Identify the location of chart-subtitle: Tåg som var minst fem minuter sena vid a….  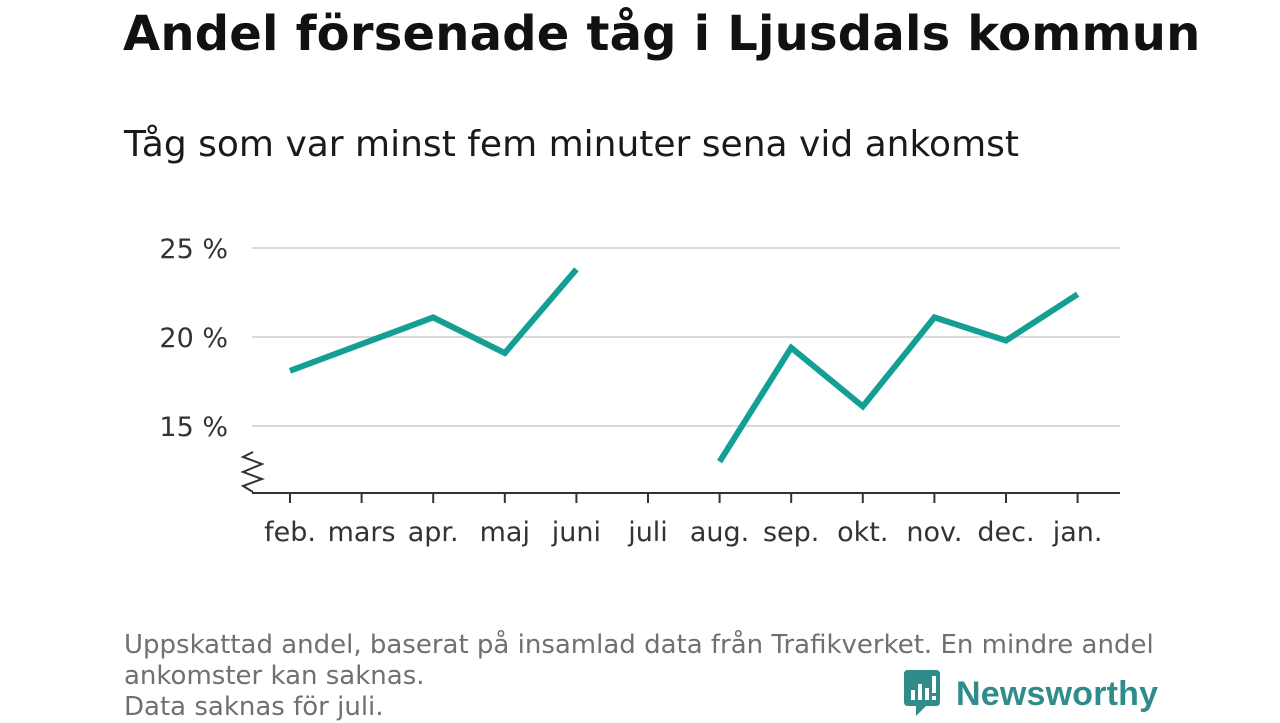
(572, 144).